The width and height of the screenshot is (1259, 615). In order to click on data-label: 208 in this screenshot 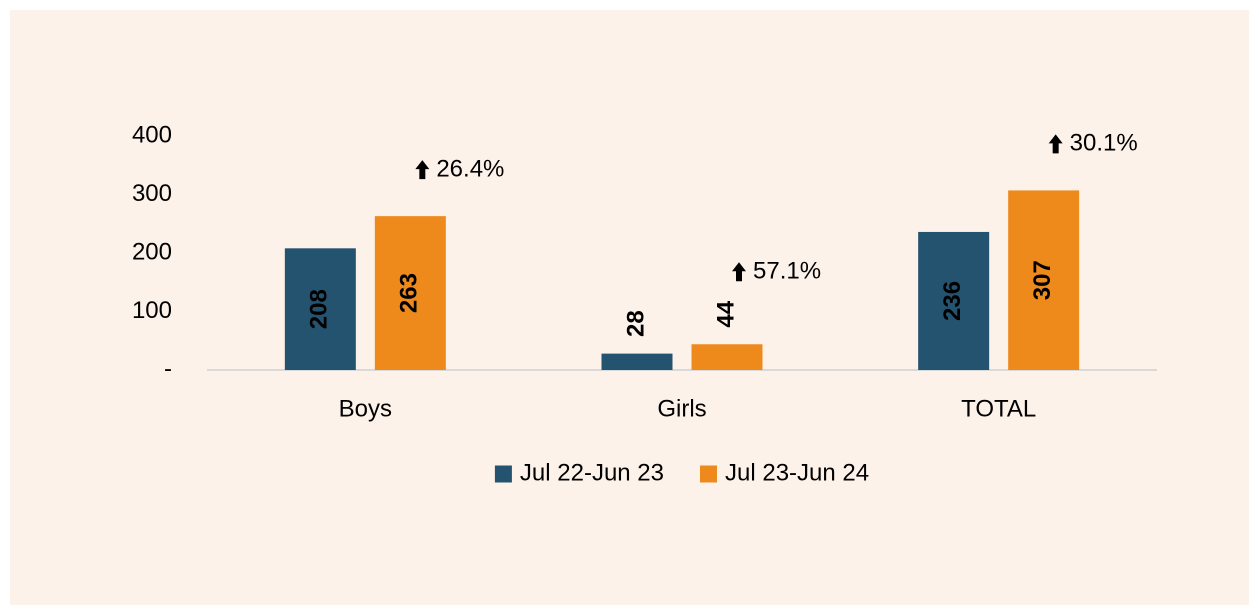, I will do `click(319, 309)`.